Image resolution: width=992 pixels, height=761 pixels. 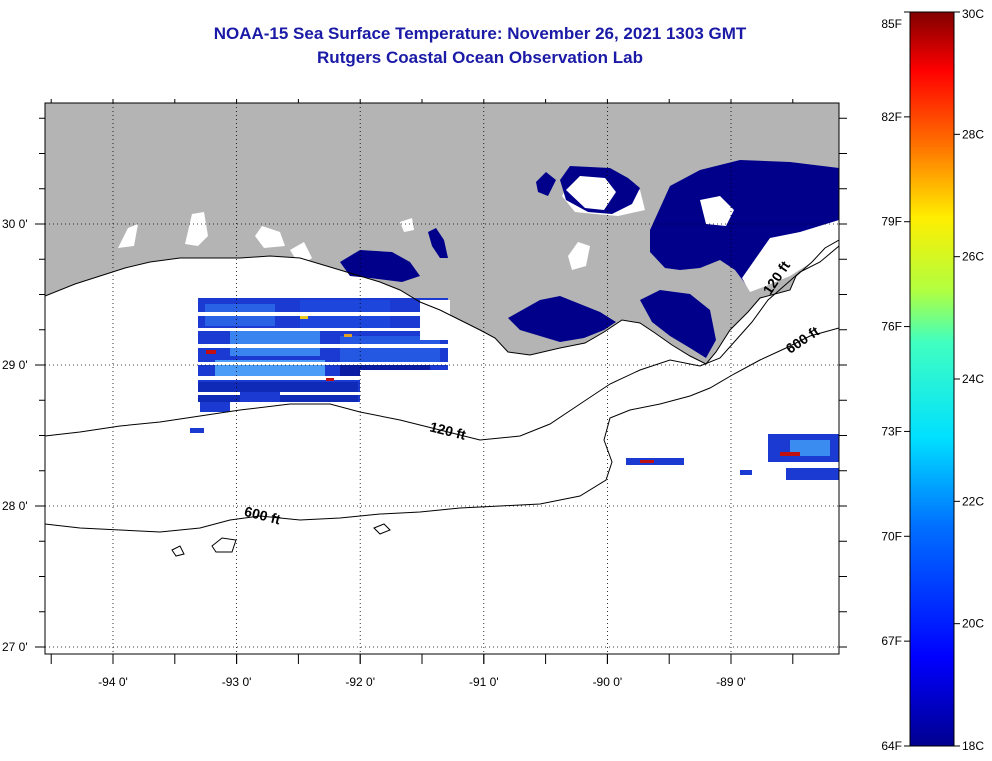 I want to click on lat-tick-label: 27 0', so click(x=15, y=647).